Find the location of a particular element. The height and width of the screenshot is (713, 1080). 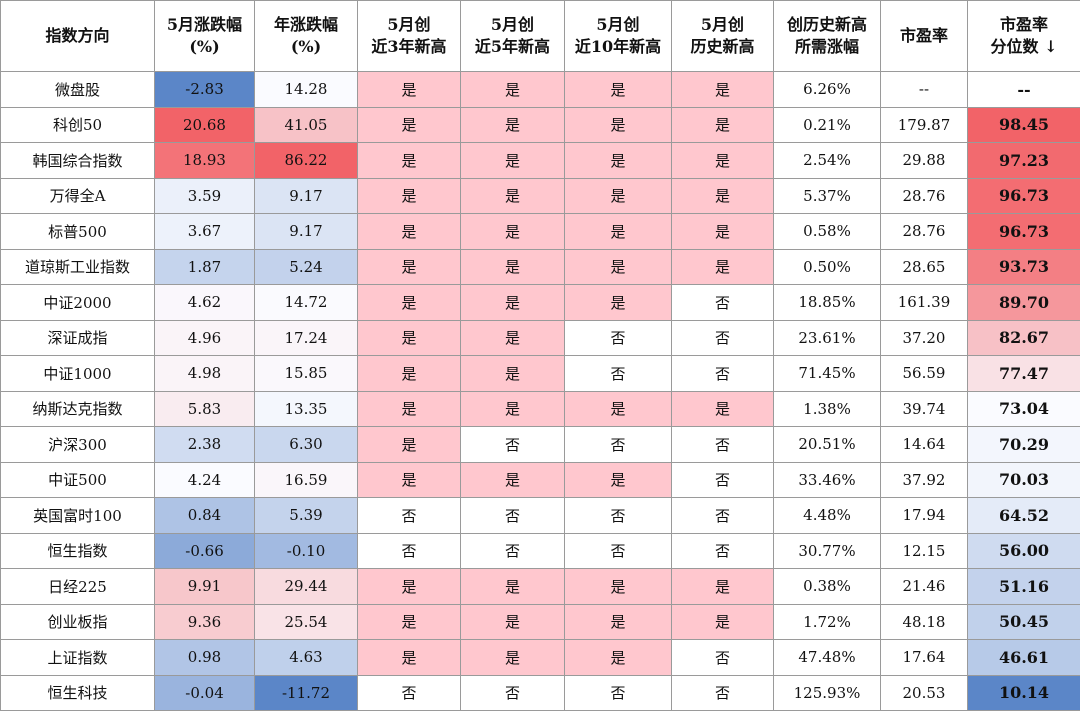

year-change-cell: 14.72 is located at coordinates (306, 302).